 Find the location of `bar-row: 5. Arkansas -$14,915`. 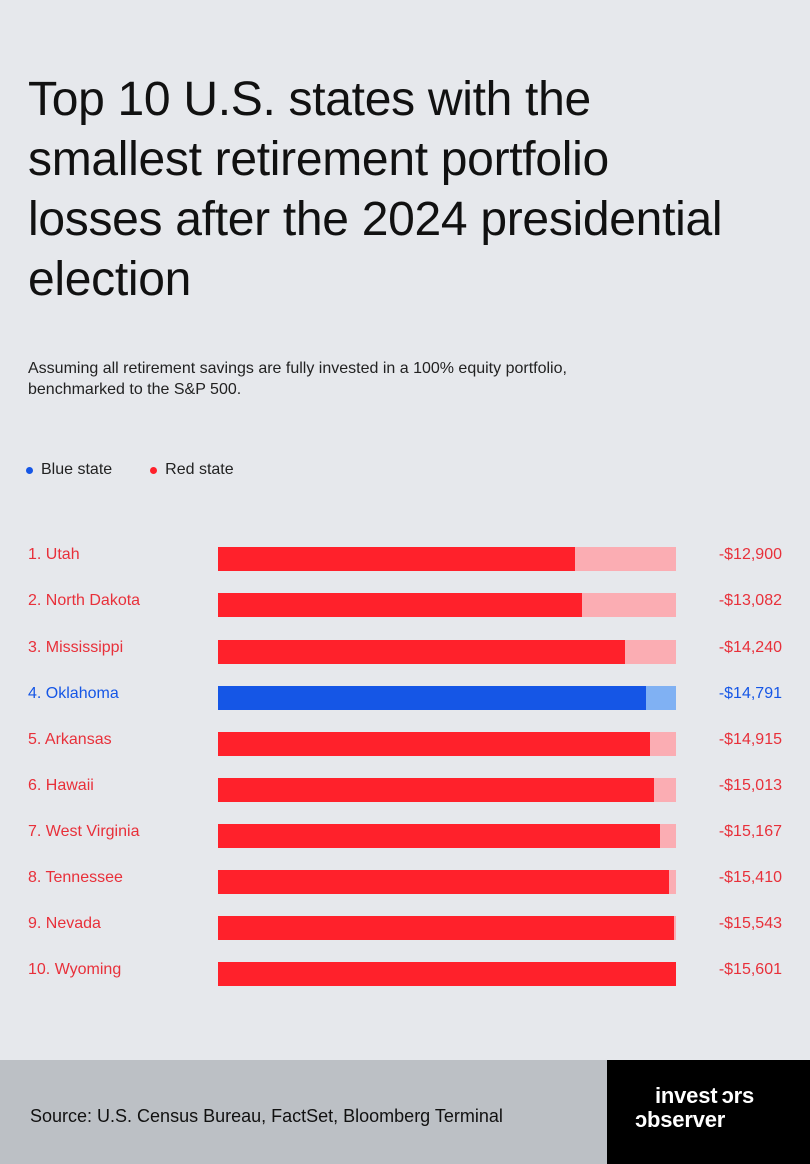

bar-row: 5. Arkansas -$14,915 is located at coordinates (405, 743).